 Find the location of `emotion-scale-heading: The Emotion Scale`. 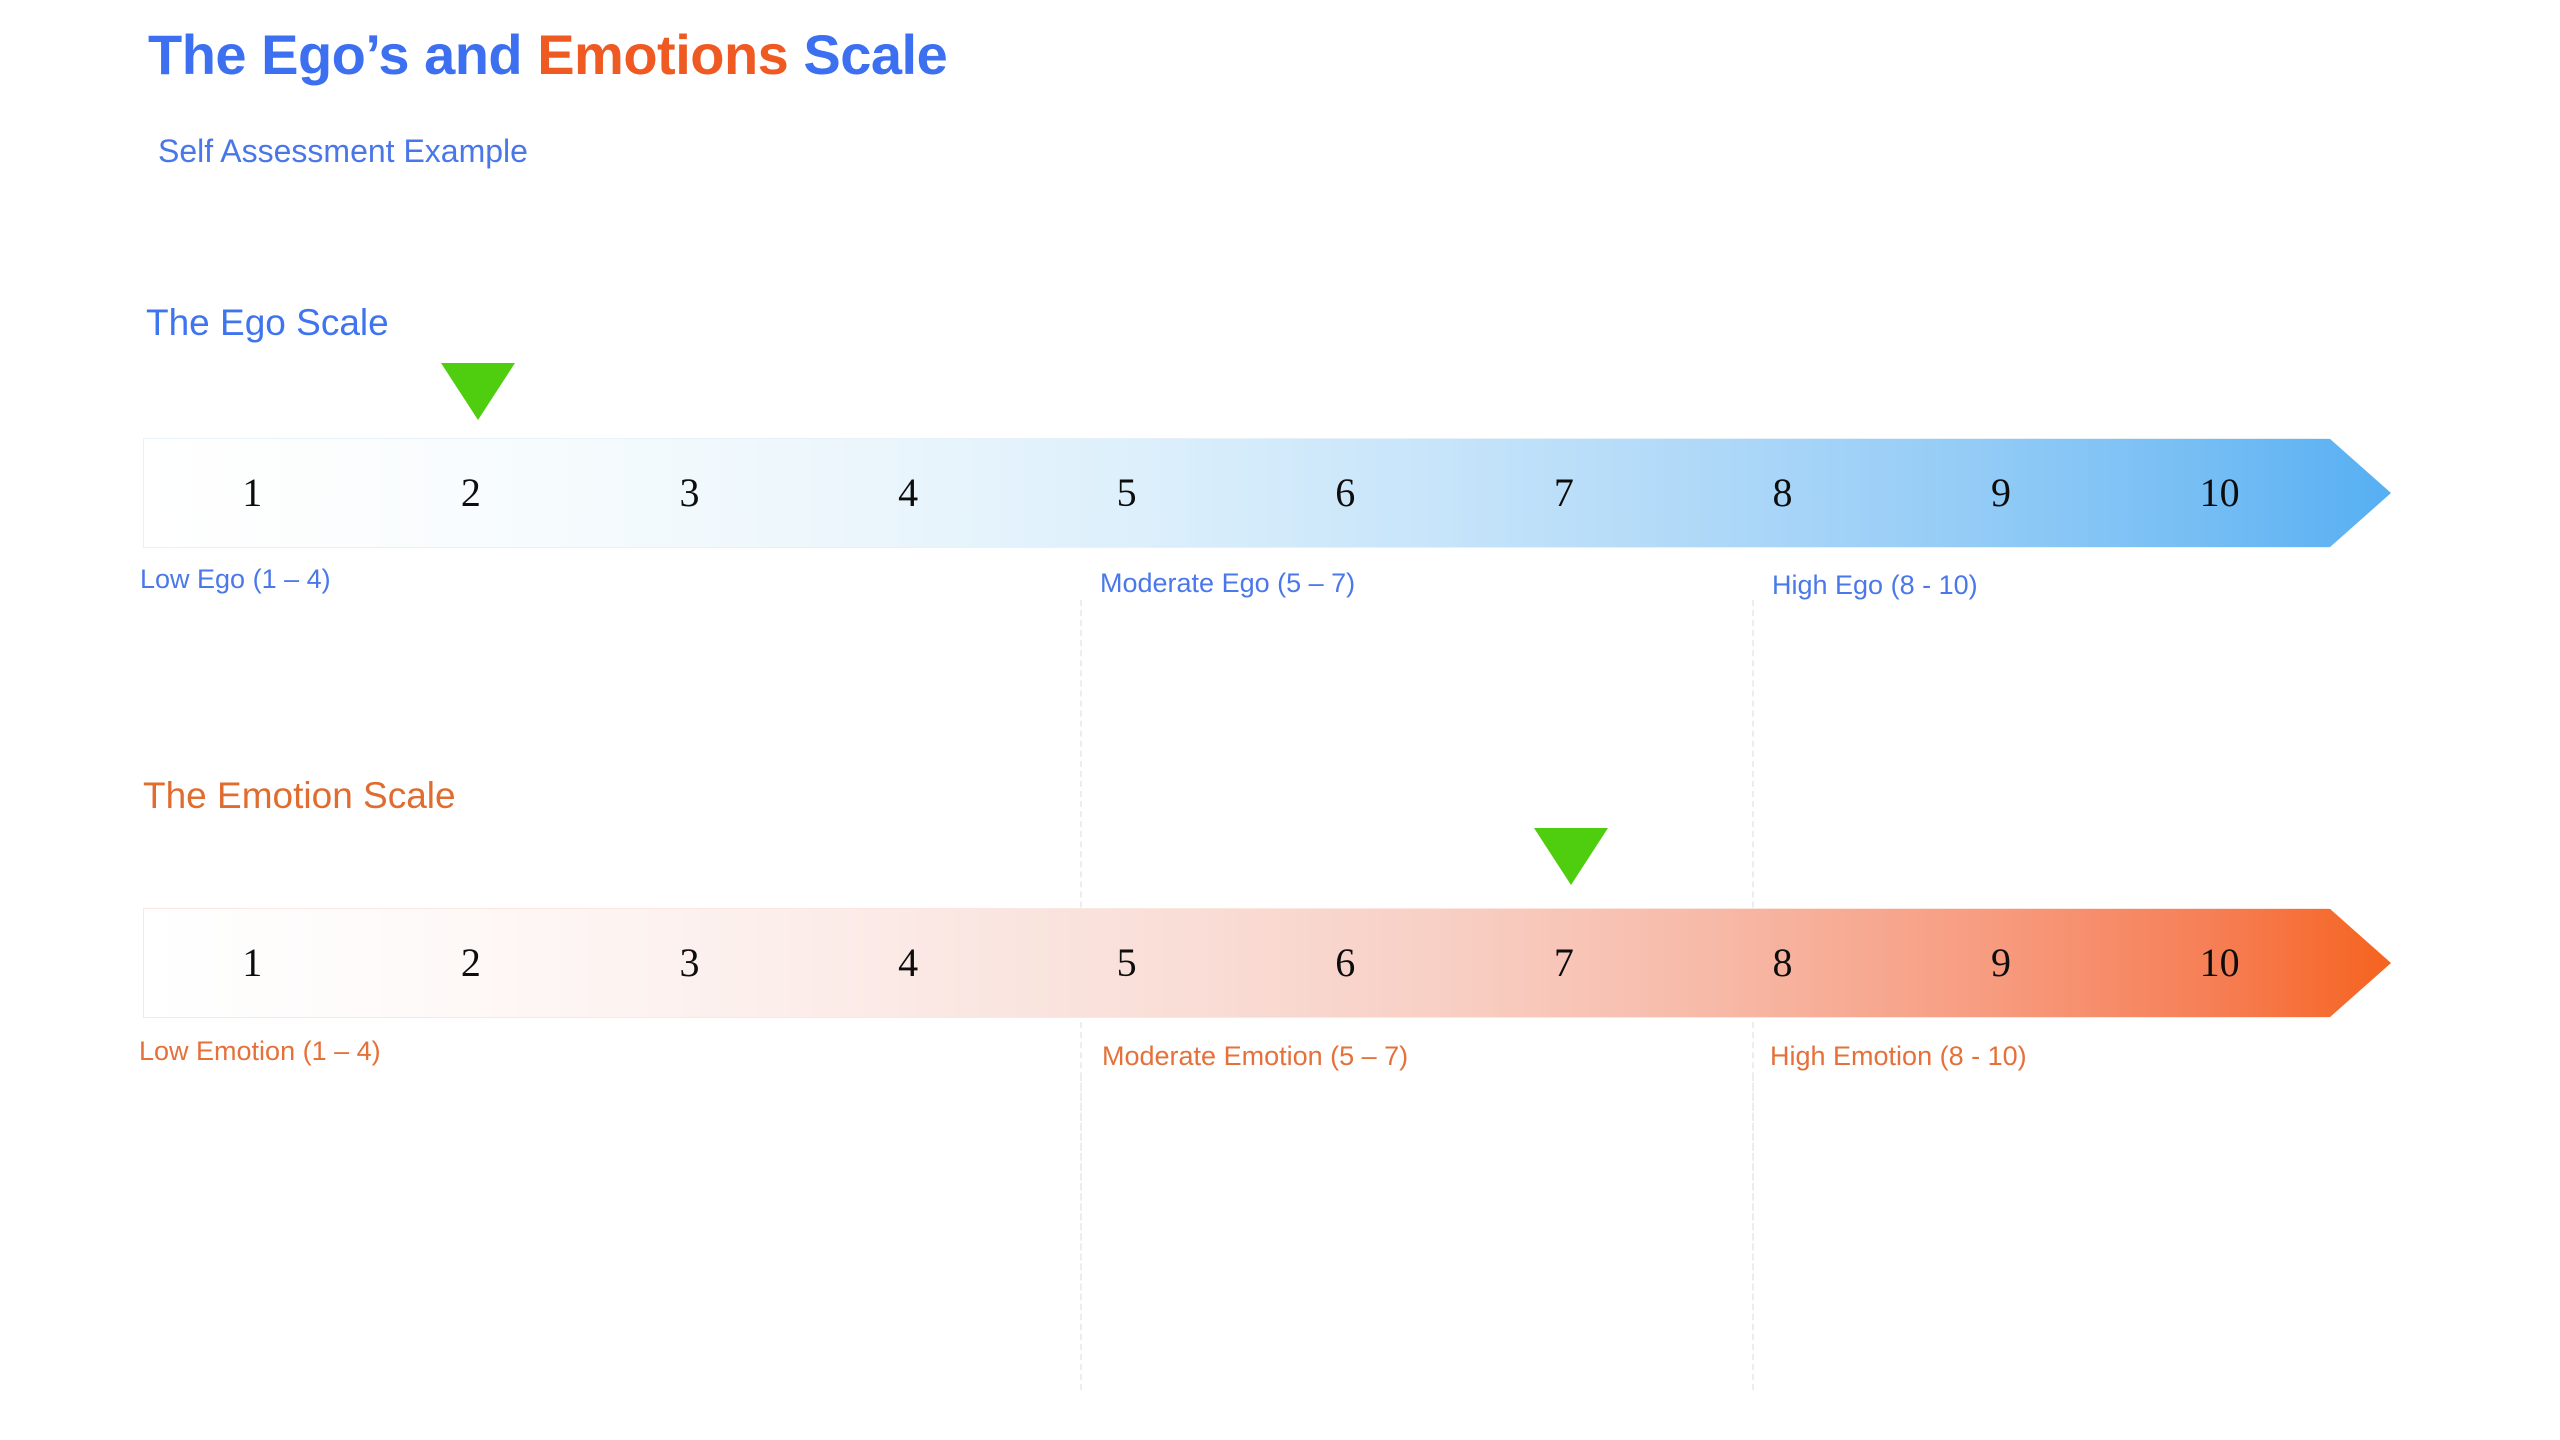

emotion-scale-heading: The Emotion Scale is located at coordinates (299, 795).